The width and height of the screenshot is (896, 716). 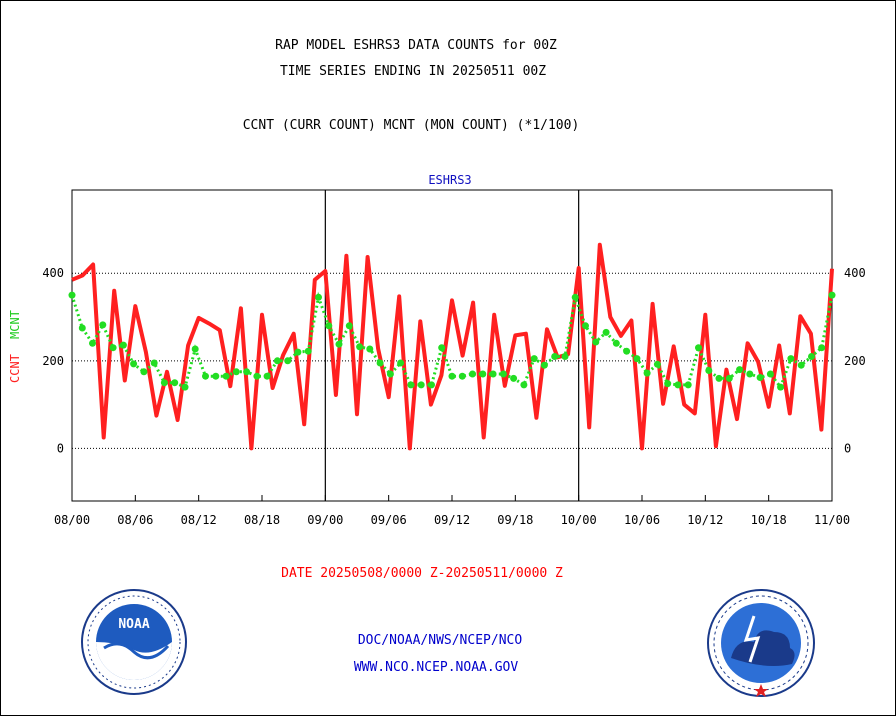 I want to click on x-tick-label: 10/12, so click(x=705, y=520).